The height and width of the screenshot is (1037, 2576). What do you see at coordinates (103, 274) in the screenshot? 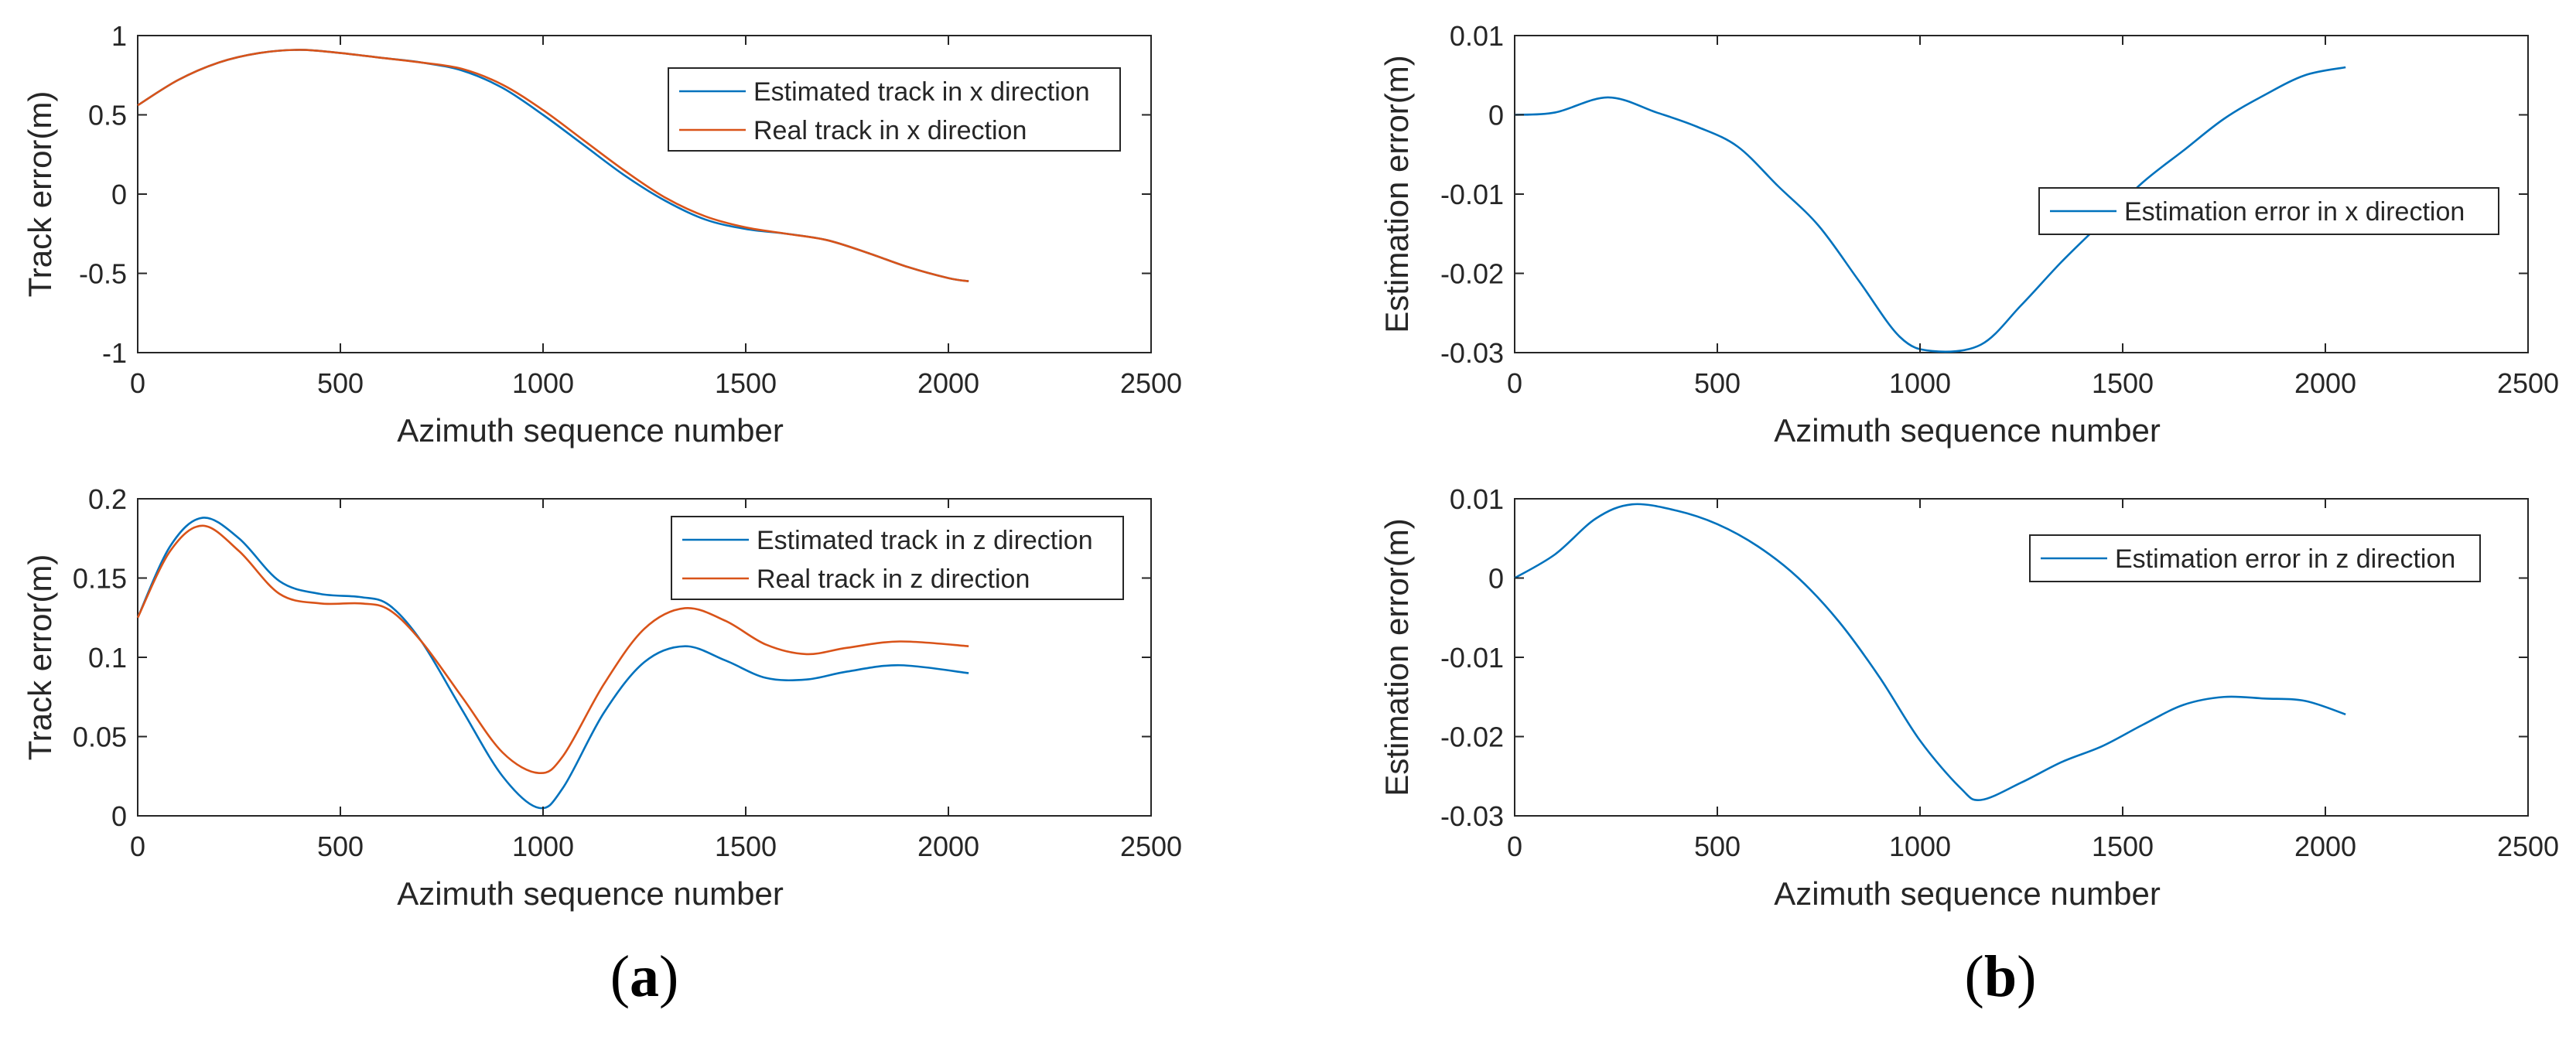
I see `y-tick-label: -0.5` at bounding box center [103, 274].